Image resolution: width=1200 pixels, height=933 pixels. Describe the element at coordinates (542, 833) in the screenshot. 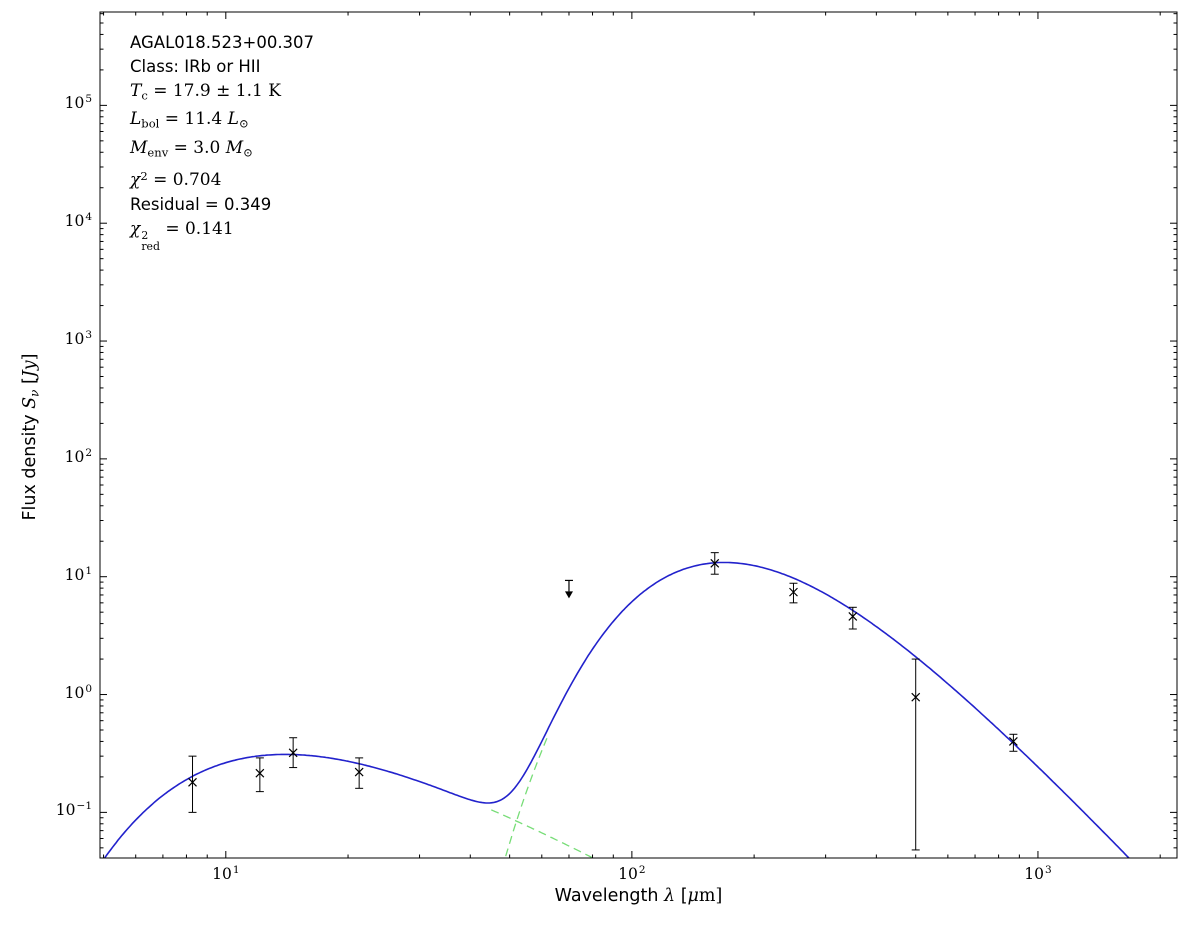

I see `hot-component-curve` at that location.